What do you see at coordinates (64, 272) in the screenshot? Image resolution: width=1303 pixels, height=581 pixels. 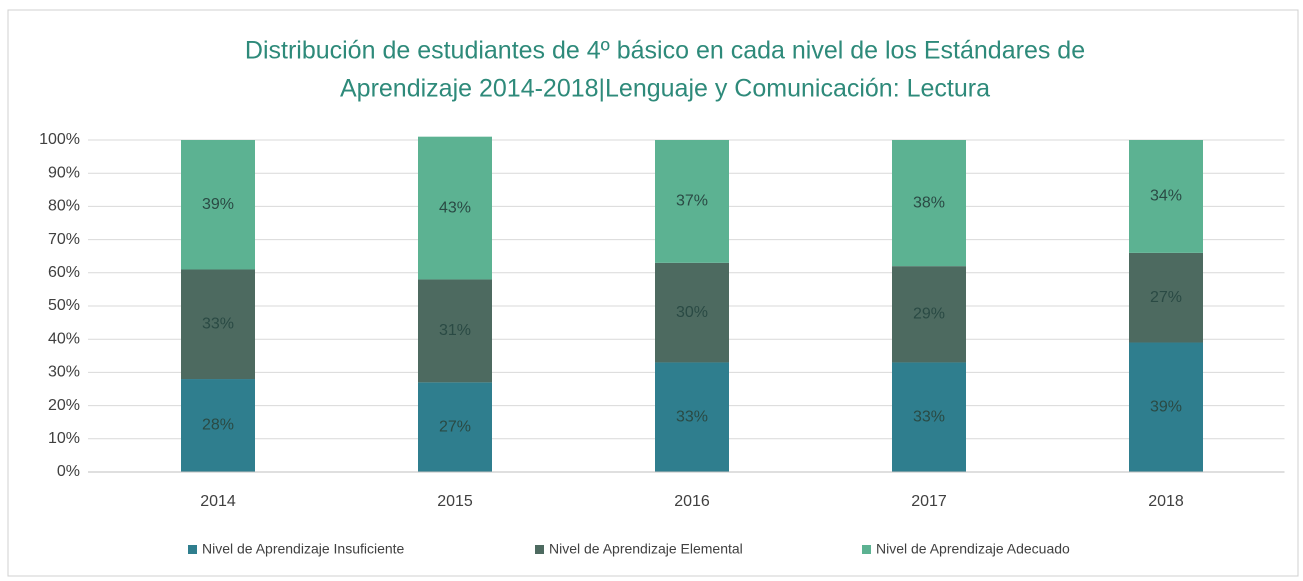 I see `y-tick-label: 60%` at bounding box center [64, 272].